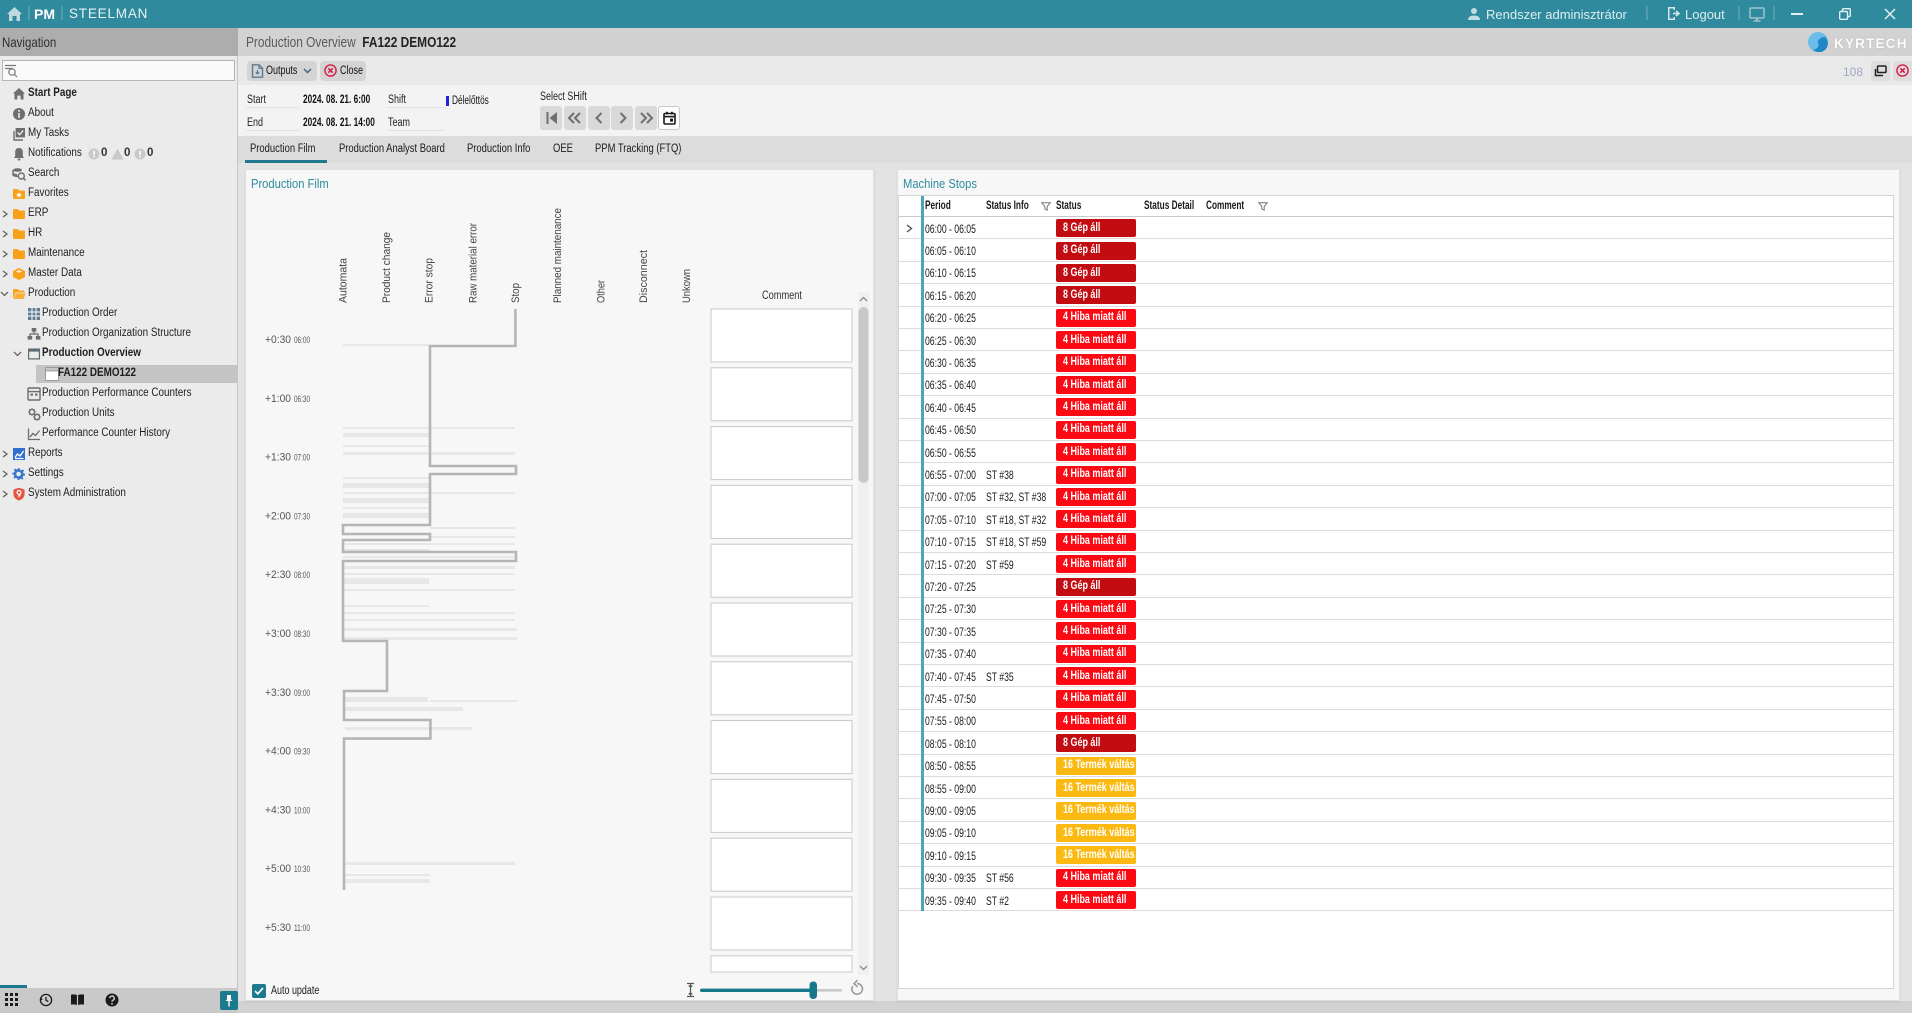 This screenshot has width=1912, height=1013. I want to click on svg-text: +3:30, so click(278, 693).